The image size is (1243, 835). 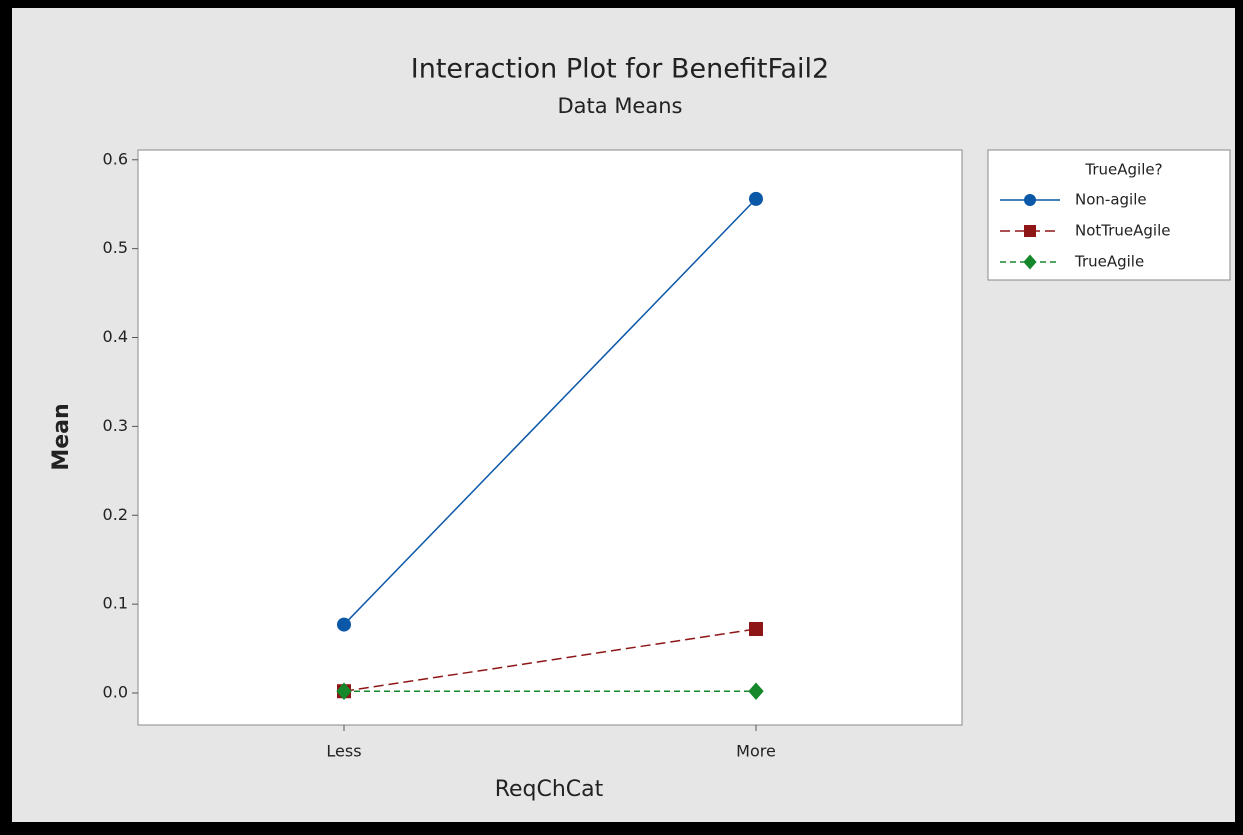 I want to click on y-tick-label: 0.5, so click(x=115, y=247).